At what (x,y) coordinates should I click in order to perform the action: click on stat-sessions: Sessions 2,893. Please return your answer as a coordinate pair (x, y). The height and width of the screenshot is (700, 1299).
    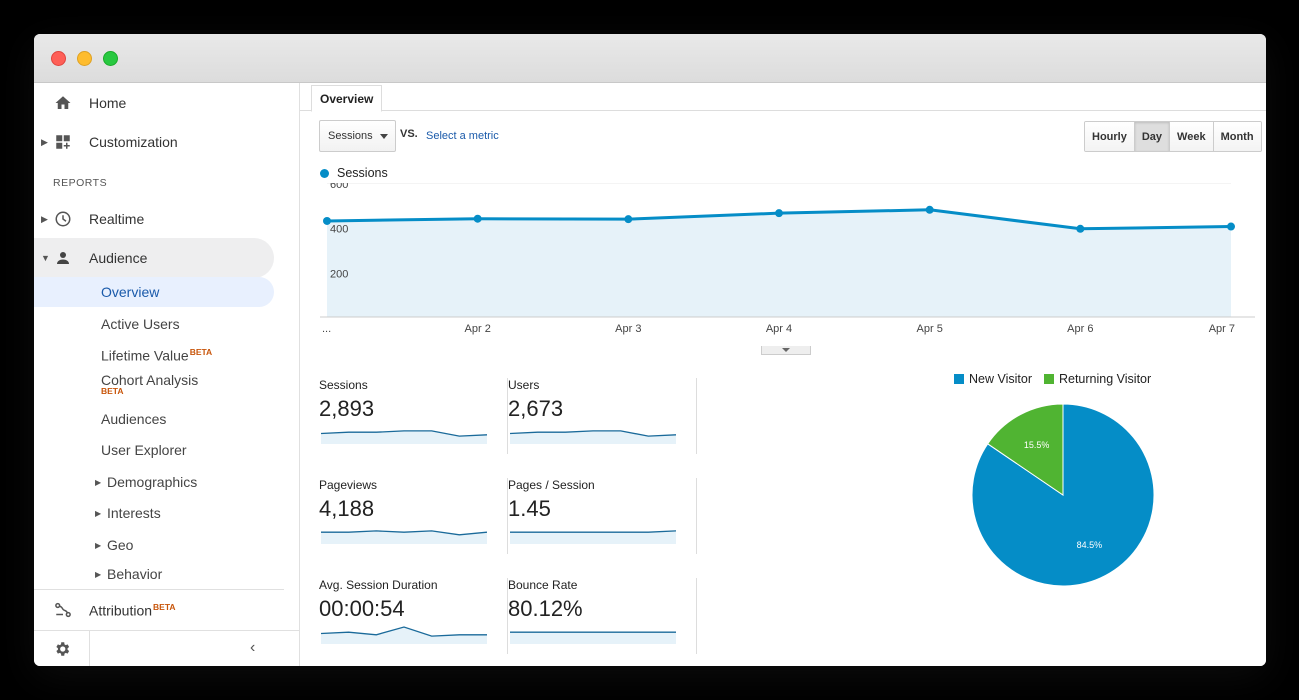
    Looking at the image, I should click on (413, 416).